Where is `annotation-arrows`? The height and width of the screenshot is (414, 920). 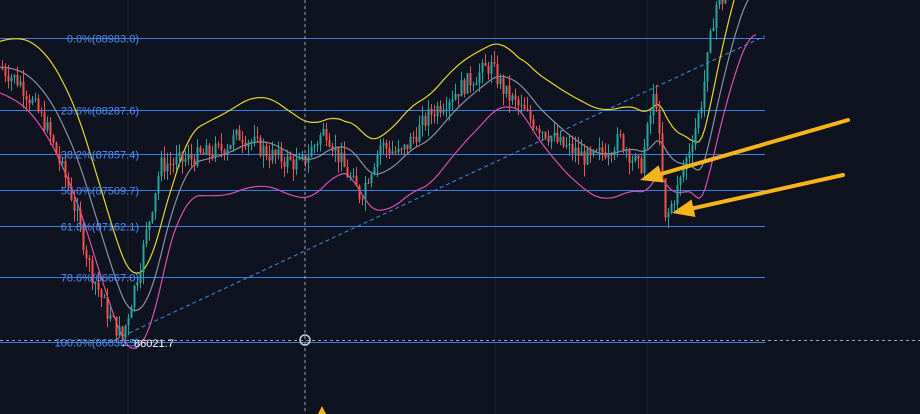 annotation-arrows is located at coordinates (745, 168).